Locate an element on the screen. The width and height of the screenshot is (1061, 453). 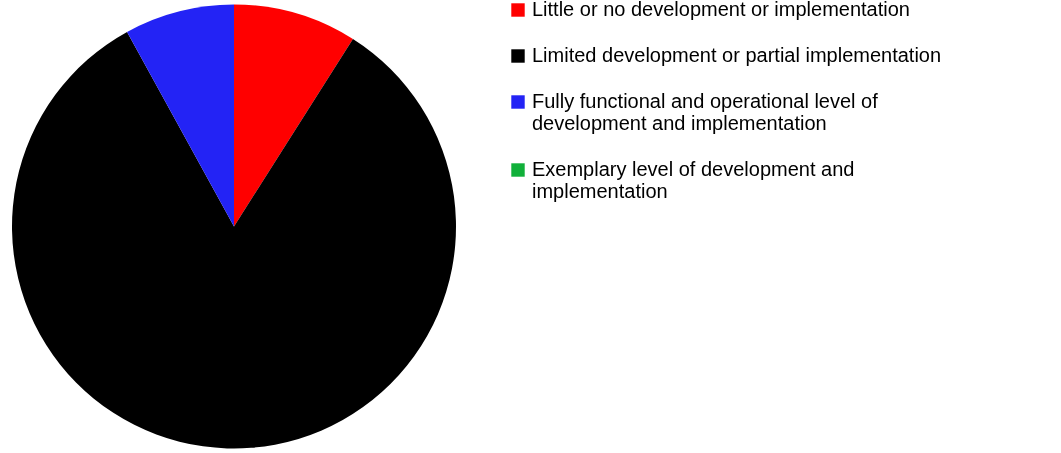
legend-label: Fully functional and operational level of development and implementation is located at coordinates (705, 112).